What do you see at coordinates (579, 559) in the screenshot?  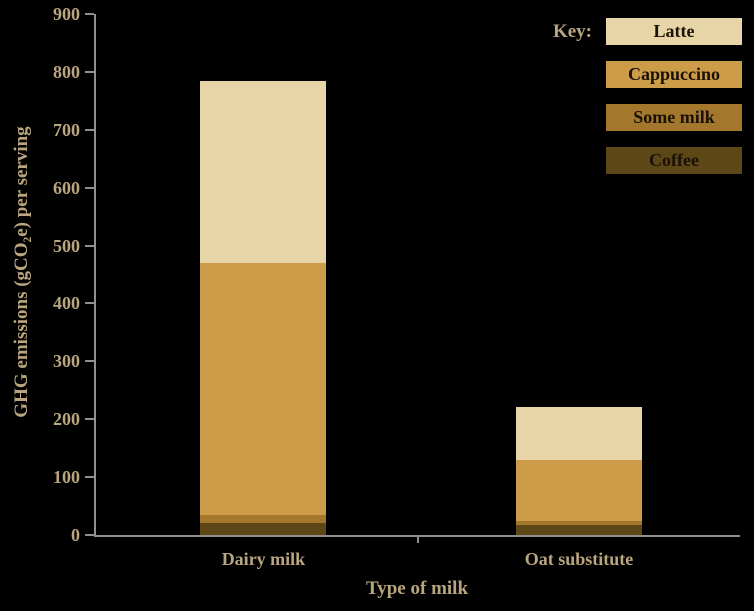 I see `x-category-label-oat-substitute: Oat substitute` at bounding box center [579, 559].